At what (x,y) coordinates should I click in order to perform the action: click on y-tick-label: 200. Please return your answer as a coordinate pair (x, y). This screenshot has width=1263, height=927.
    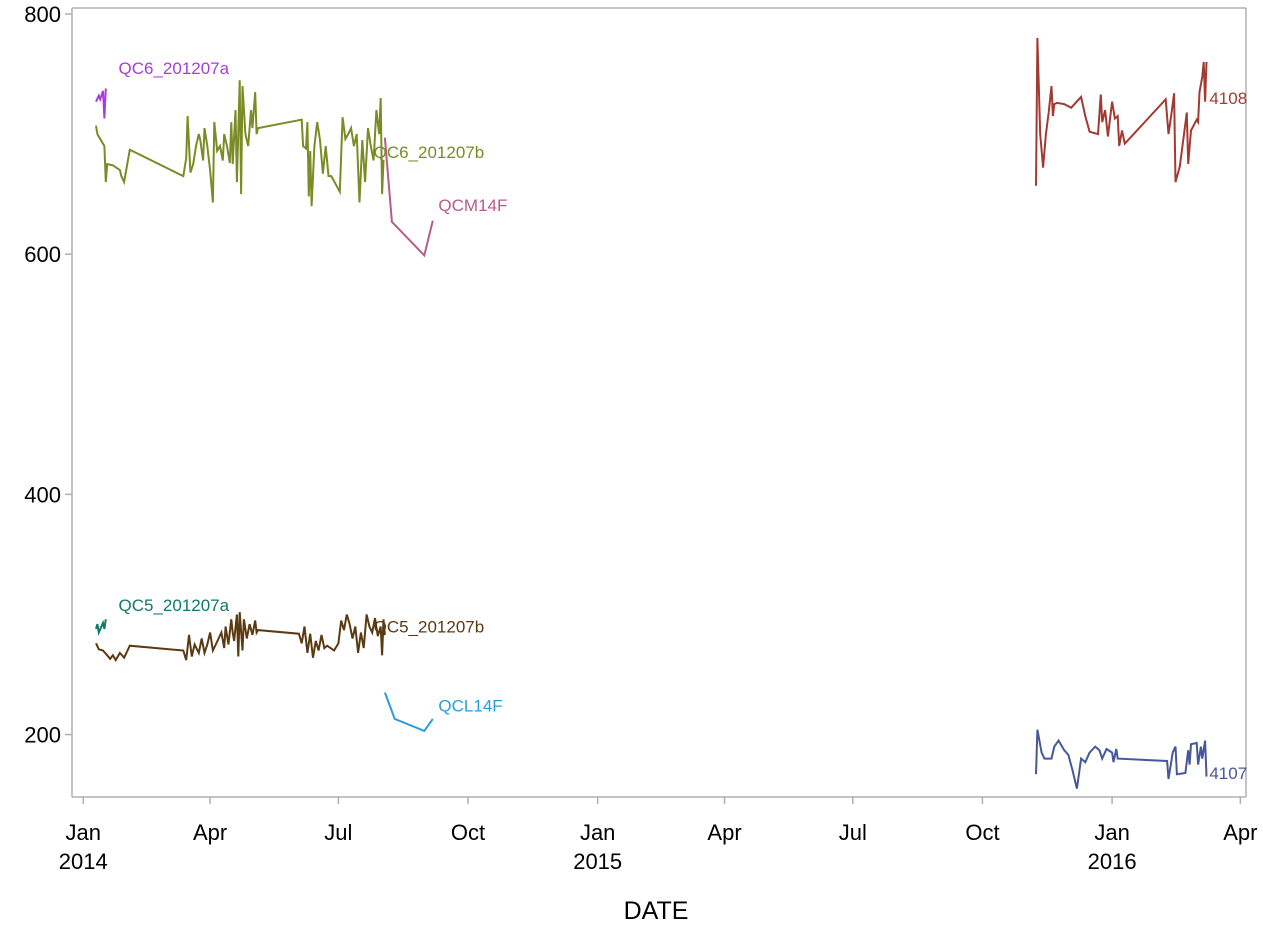
    Looking at the image, I should click on (42, 735).